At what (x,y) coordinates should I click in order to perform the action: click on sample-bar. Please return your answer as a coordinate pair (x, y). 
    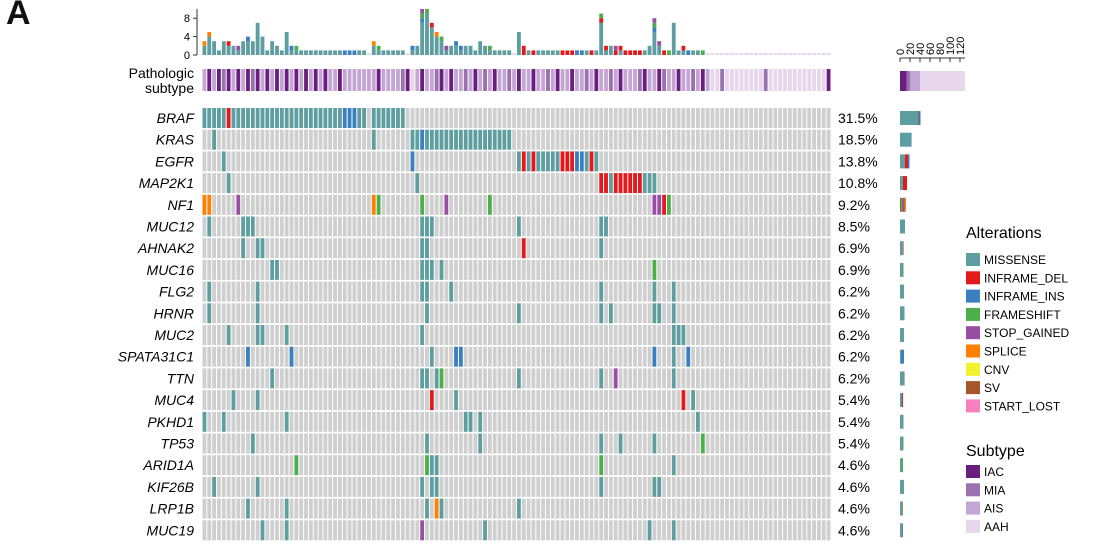
    Looking at the image, I should click on (712, 54).